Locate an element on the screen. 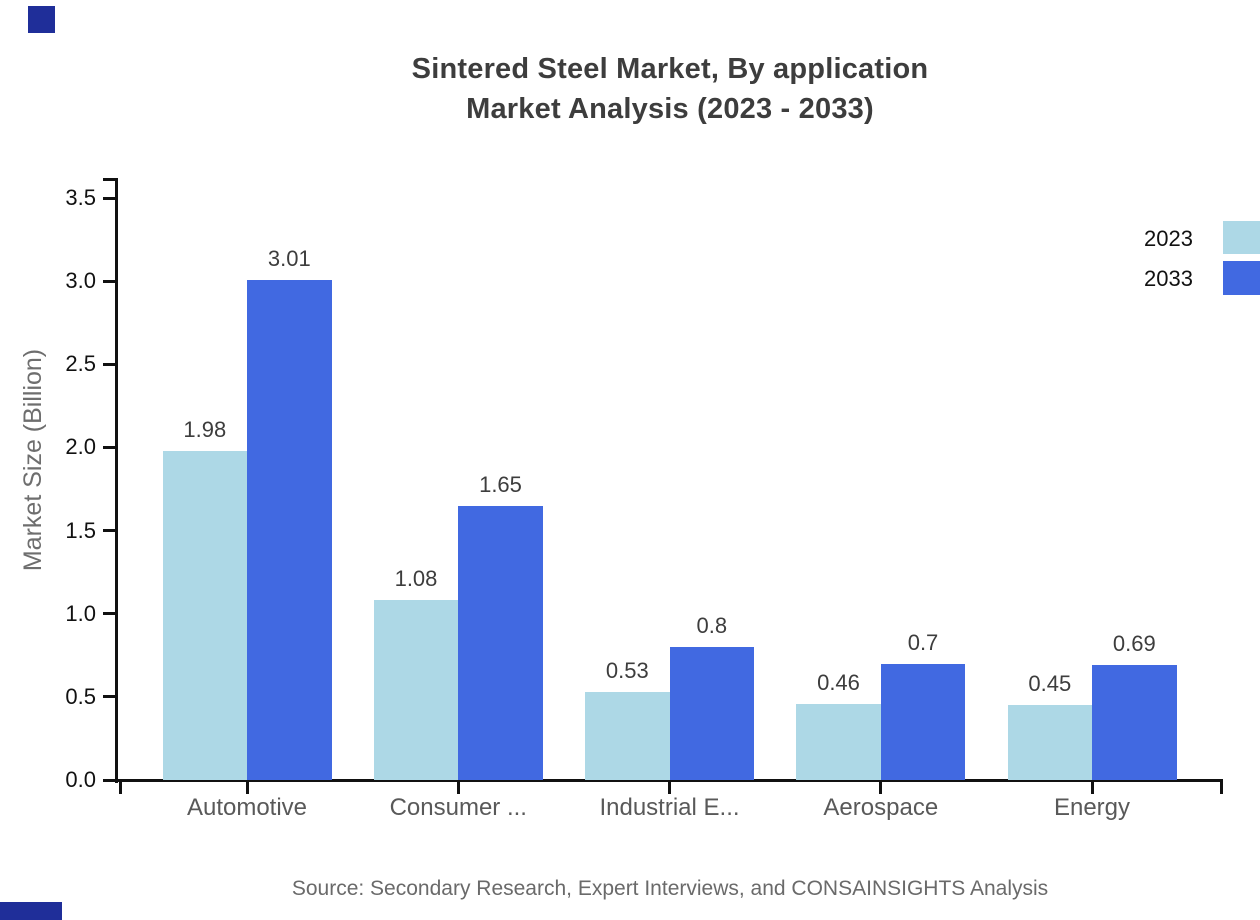 Image resolution: width=1260 pixels, height=920 pixels. bar-value-label: 1.98 is located at coordinates (205, 429).